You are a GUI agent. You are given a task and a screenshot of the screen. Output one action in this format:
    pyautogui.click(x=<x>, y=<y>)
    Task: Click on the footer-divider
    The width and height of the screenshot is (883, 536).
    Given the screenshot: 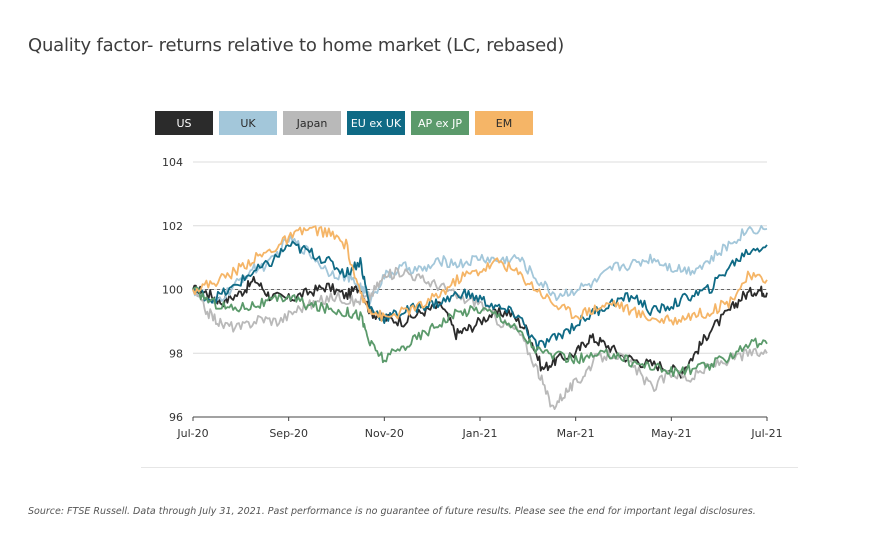 What is the action you would take?
    pyautogui.click(x=469, y=467)
    